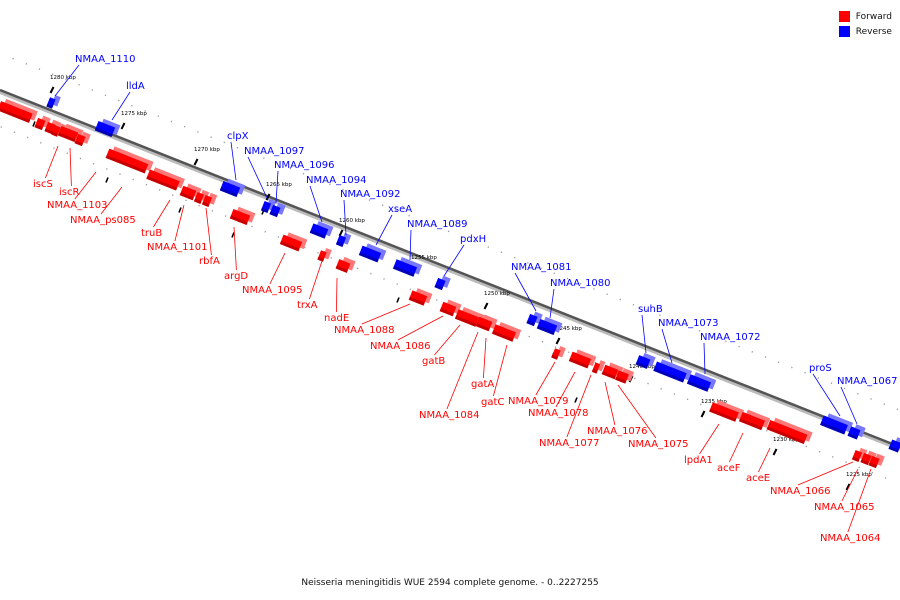 This screenshot has height=600, width=900. What do you see at coordinates (598, 367) in the screenshot?
I see `NMAA_1077-gene` at bounding box center [598, 367].